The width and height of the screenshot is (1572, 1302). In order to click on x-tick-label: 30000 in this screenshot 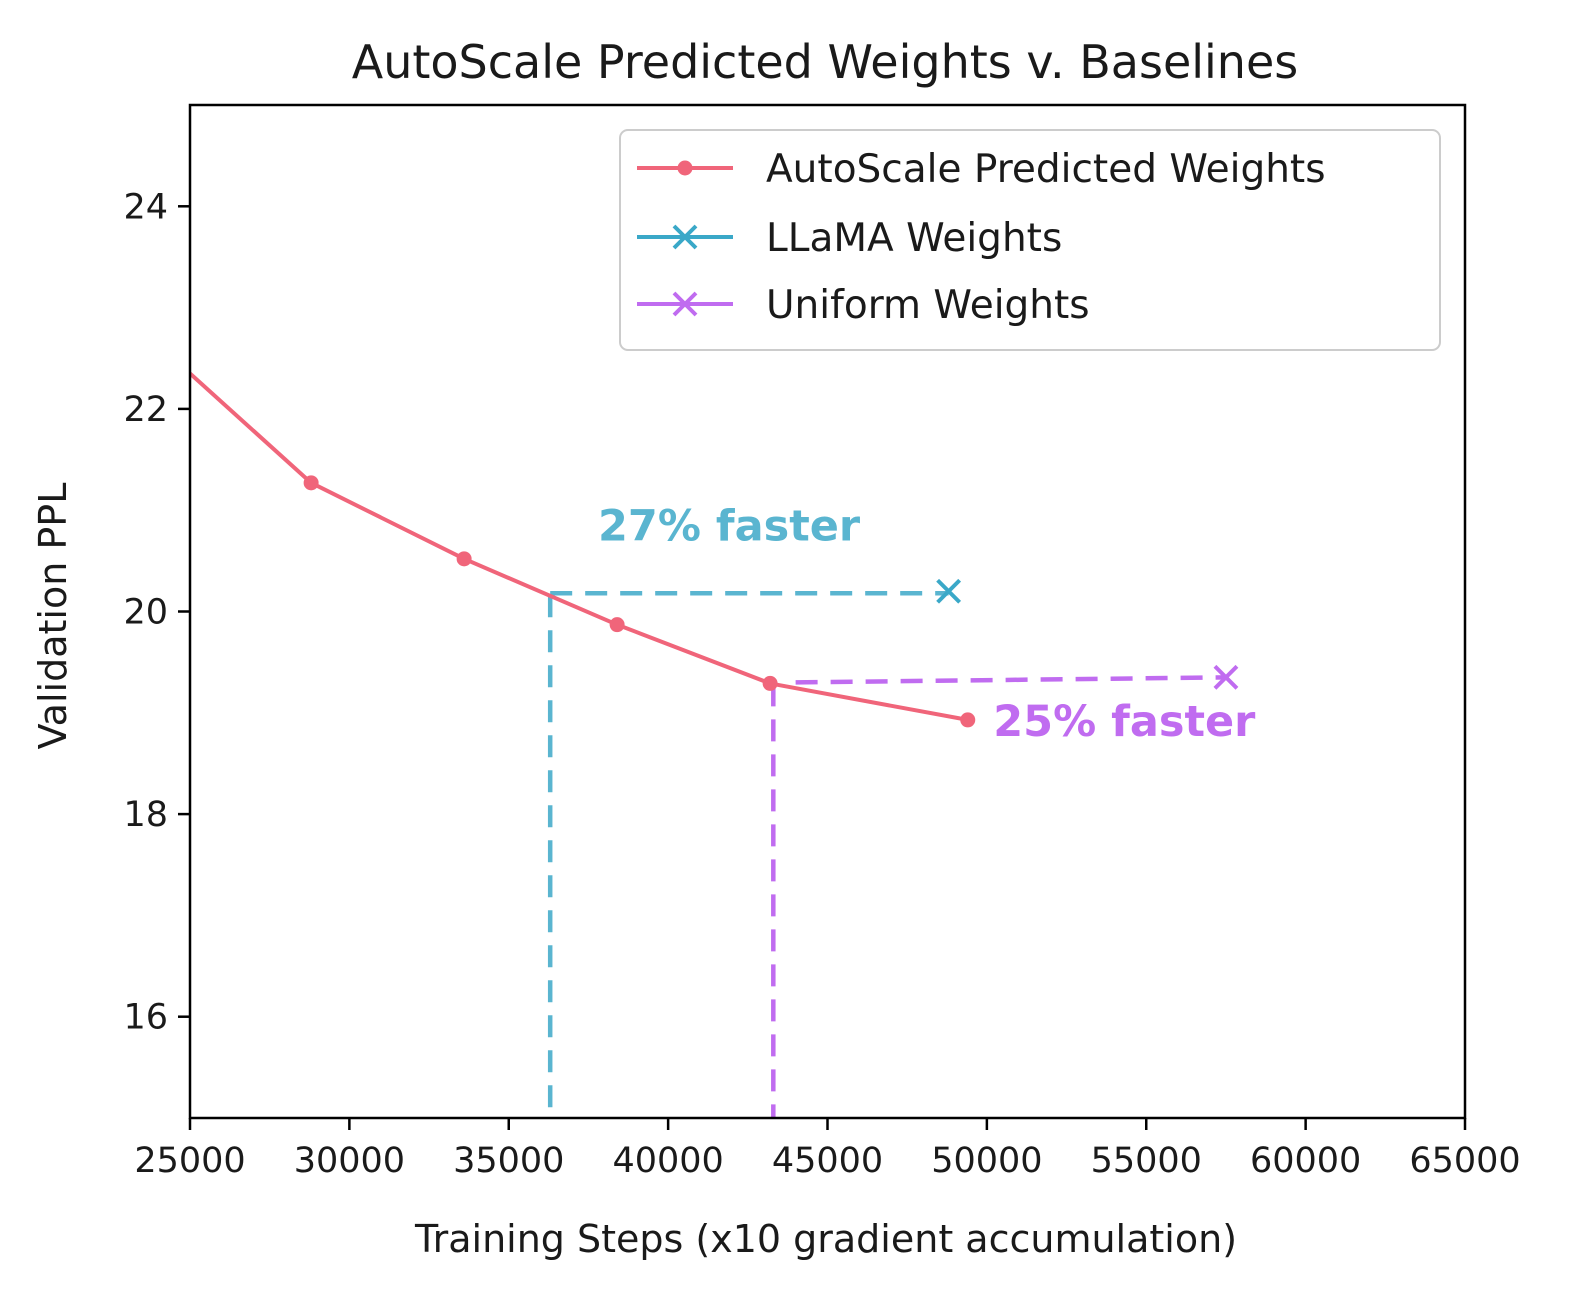, I will do `click(349, 1161)`.